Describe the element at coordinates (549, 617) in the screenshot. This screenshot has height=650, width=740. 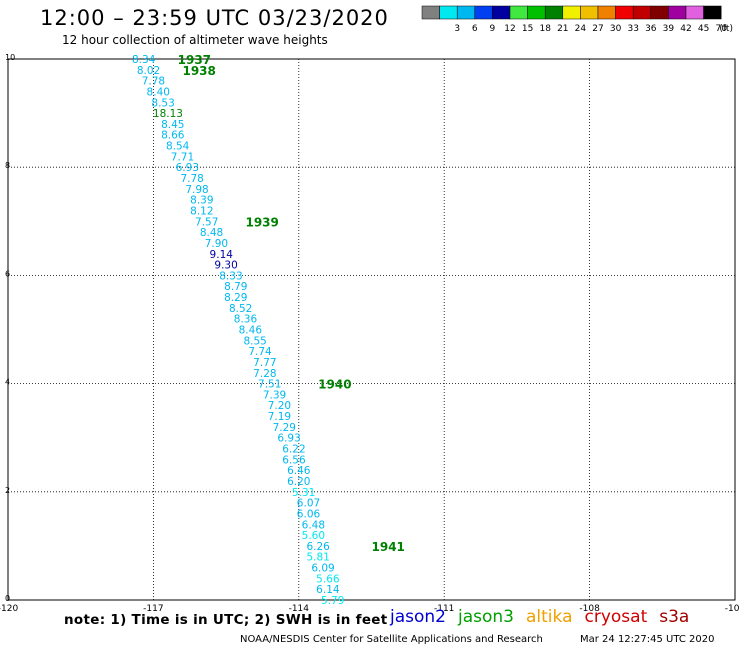
I see `satellite-altika: altika` at that location.